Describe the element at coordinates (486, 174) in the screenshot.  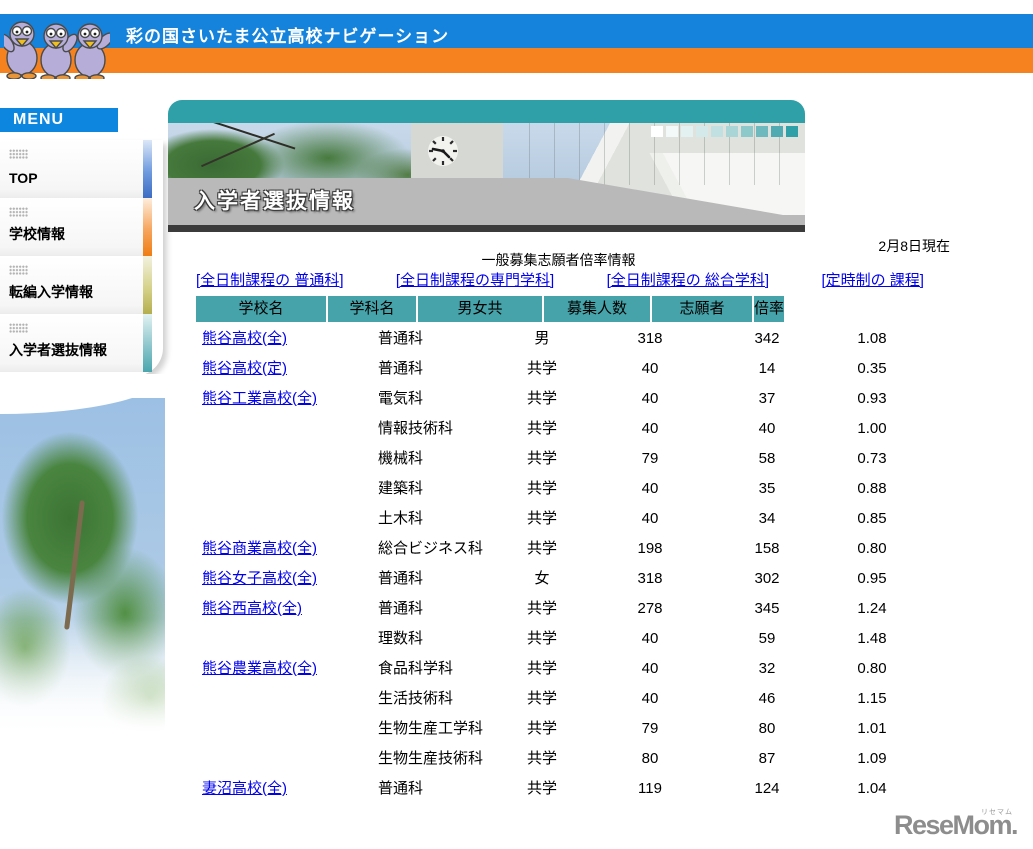
I see `banner-photo: 入学者選抜情報` at that location.